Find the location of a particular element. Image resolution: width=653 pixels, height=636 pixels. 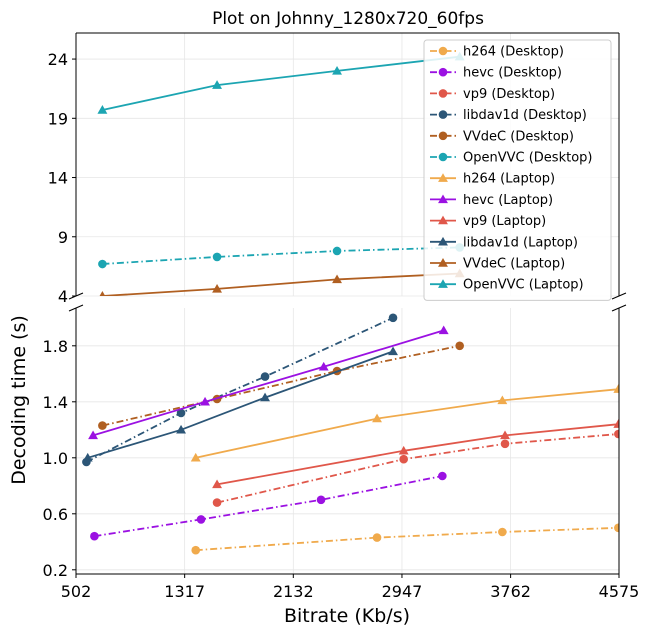

legend-item: OpenVVC (Laptop) is located at coordinates (507, 285).